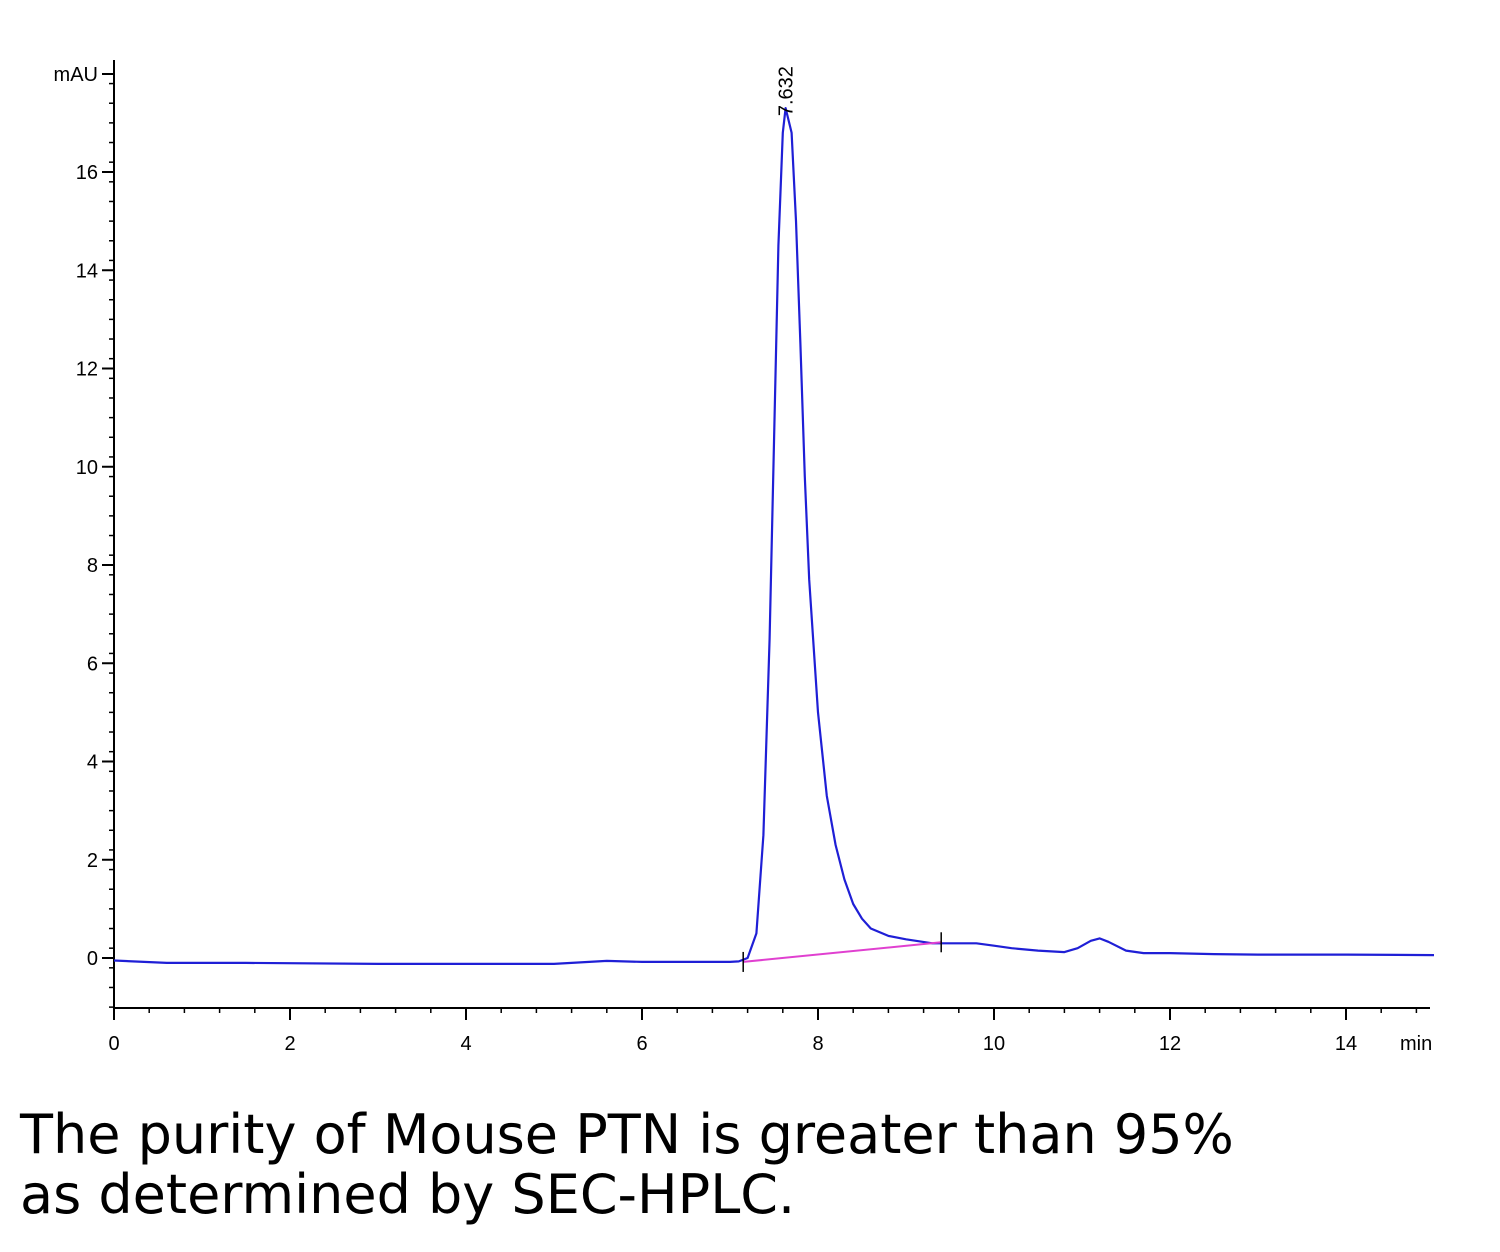  Describe the element at coordinates (87, 370) in the screenshot. I see `y-tick-label: 12` at that location.